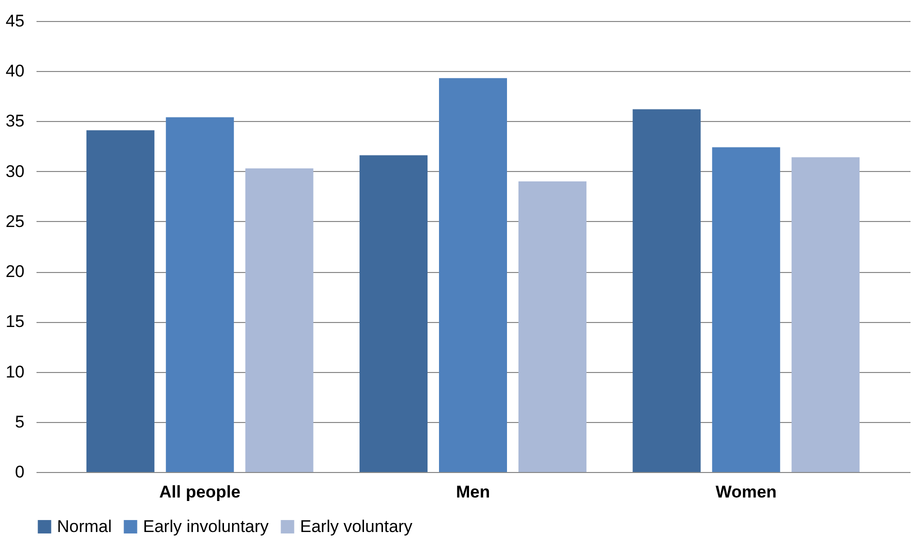  I want to click on legend-label: Early involuntary, so click(206, 526).